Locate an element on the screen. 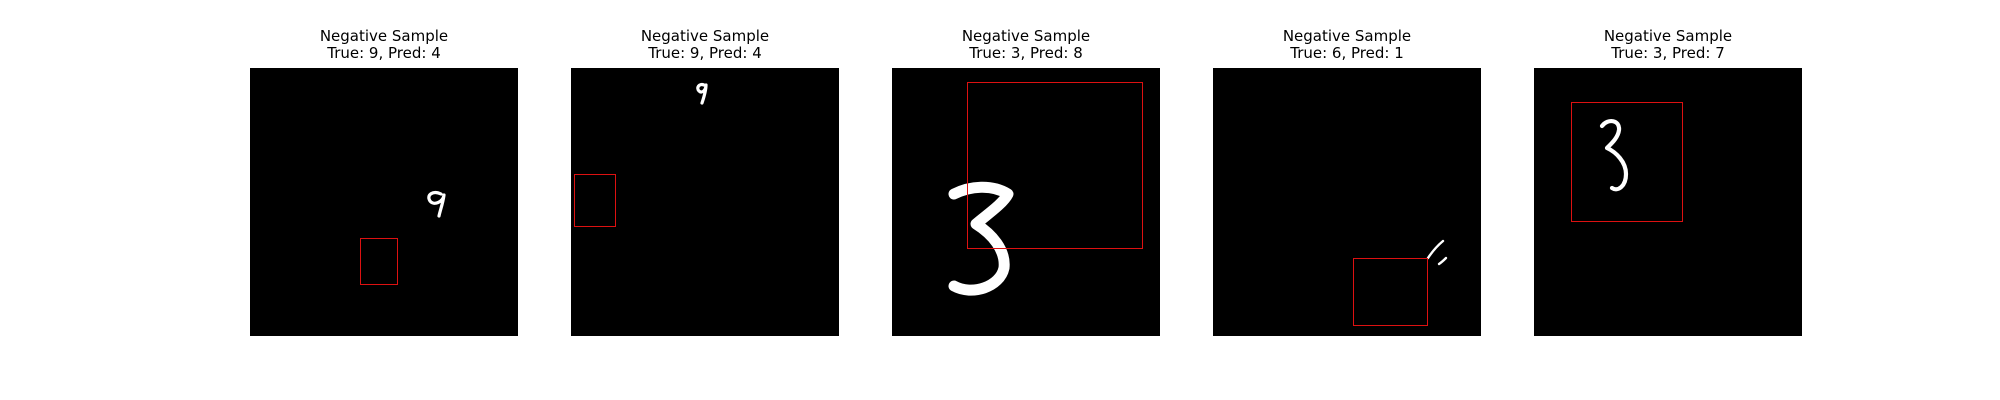 This screenshot has width=2000, height=400. panel-title: Negative Sample True: 3, Pred: 7 is located at coordinates (1668, 45).